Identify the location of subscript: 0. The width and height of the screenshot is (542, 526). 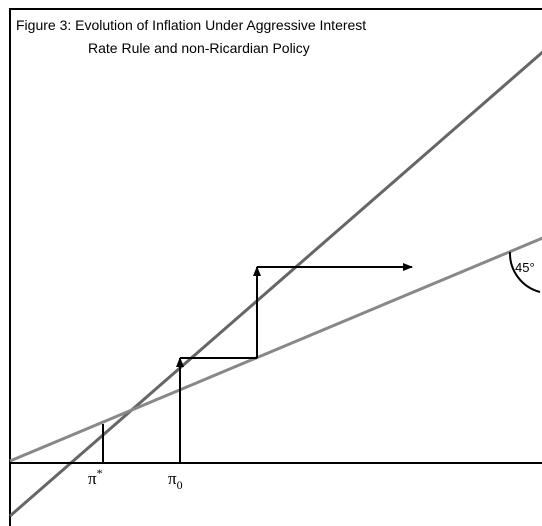
(180, 485).